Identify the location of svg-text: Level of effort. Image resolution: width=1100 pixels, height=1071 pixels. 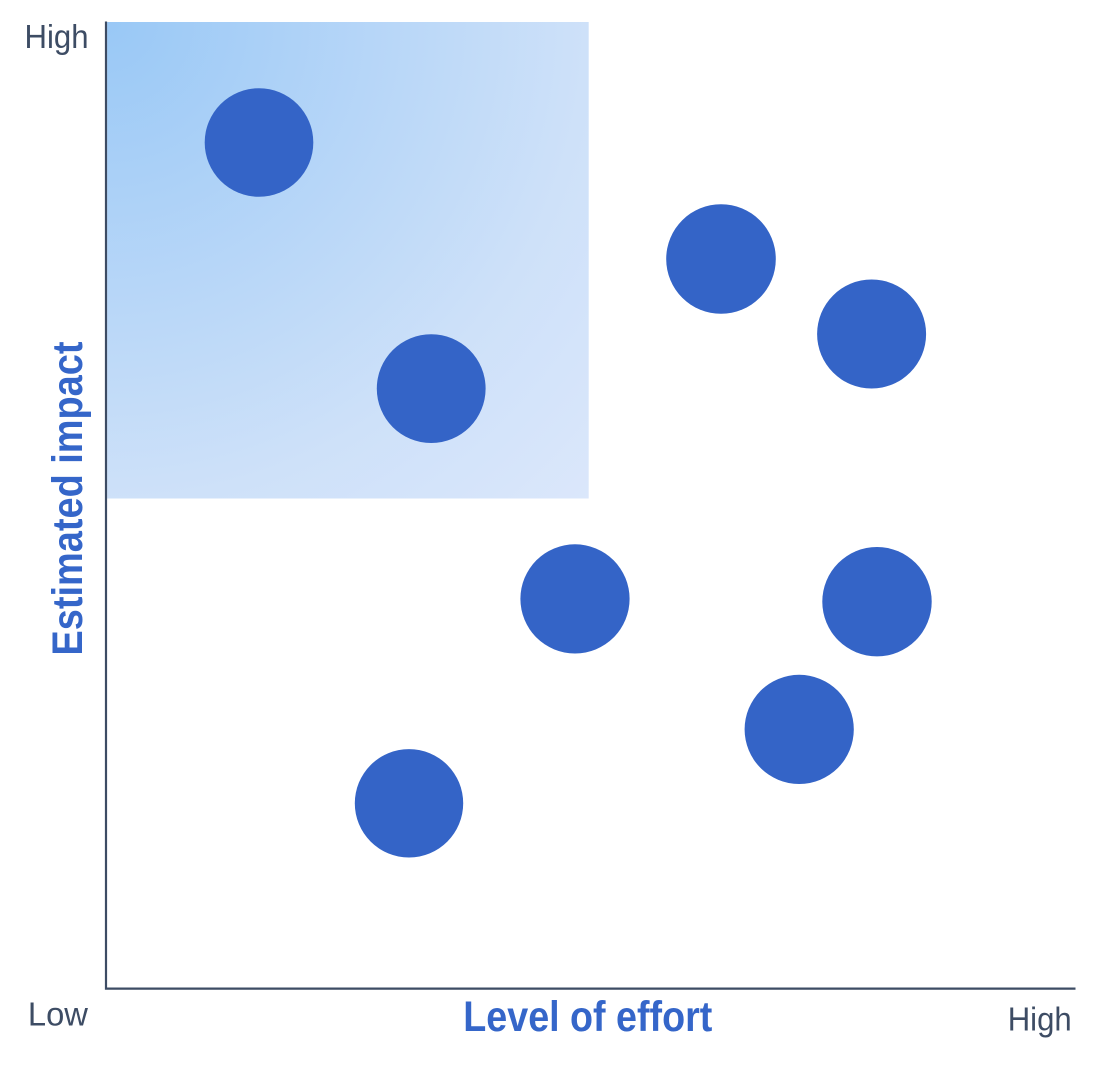
(587, 1017).